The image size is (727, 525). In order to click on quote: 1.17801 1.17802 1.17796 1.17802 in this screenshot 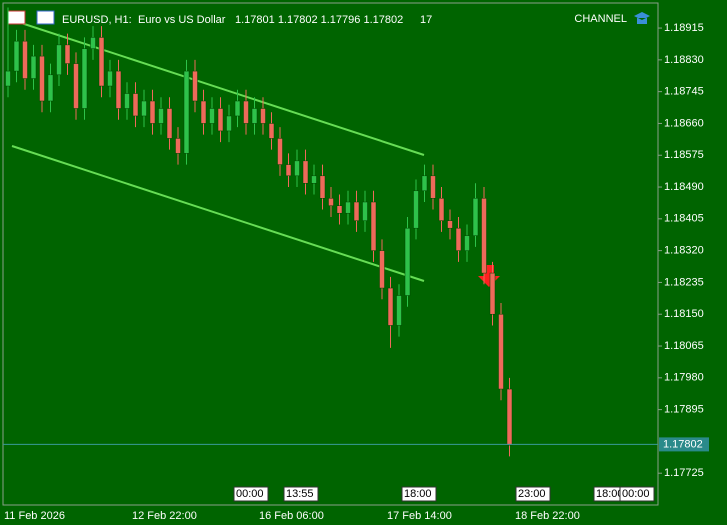, I will do `click(319, 20)`.